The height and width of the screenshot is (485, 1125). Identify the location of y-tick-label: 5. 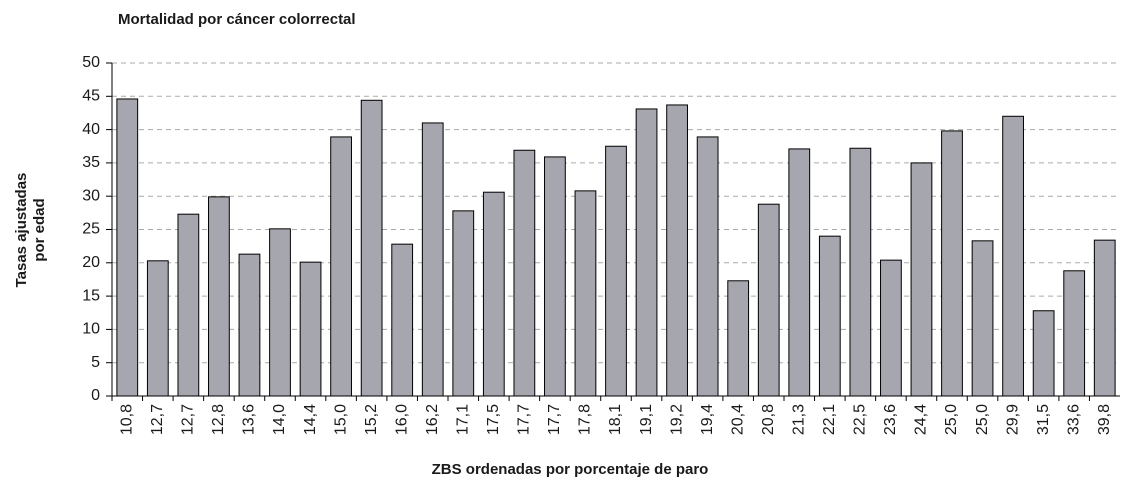
(95, 362).